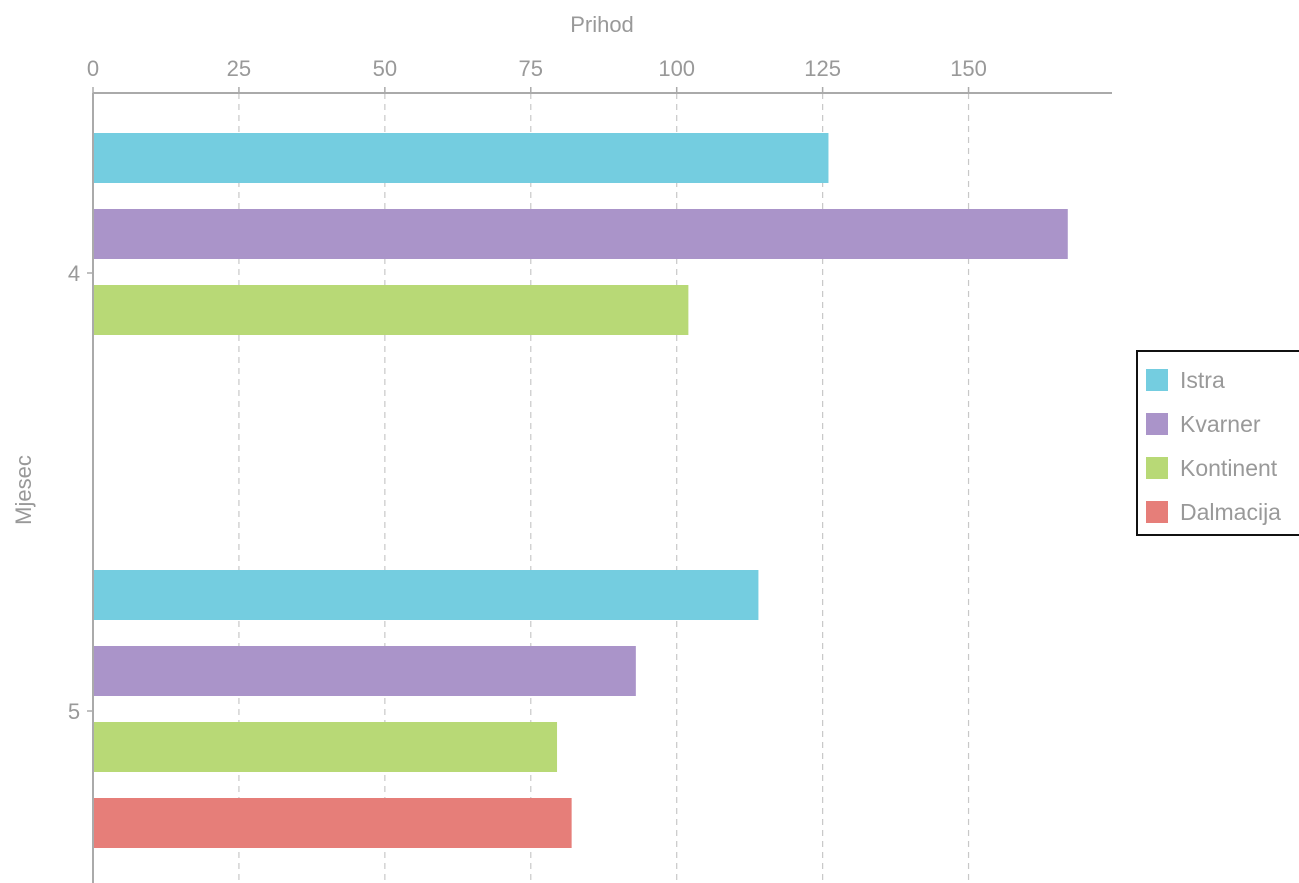 This screenshot has height=883, width=1299. I want to click on y-tick-label: 5, so click(74, 711).